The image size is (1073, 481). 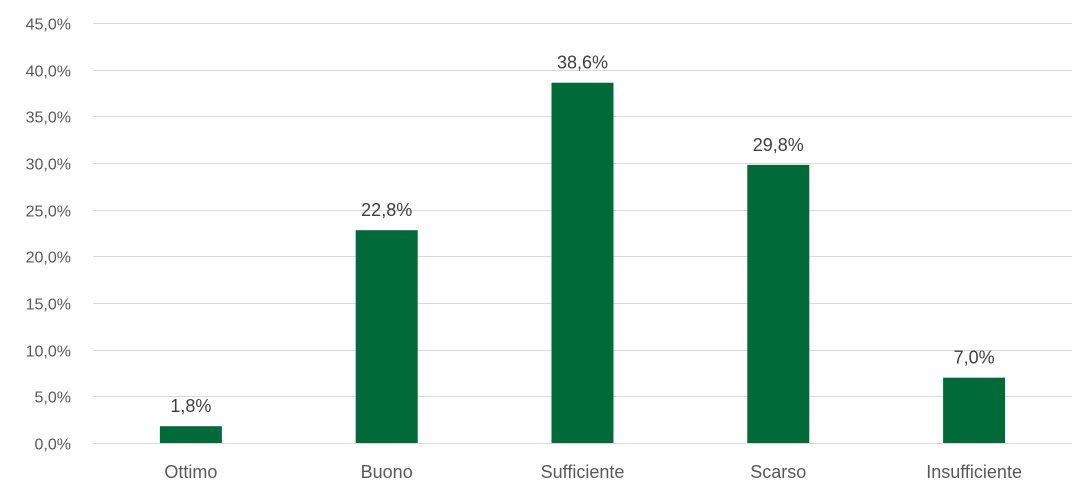 I want to click on data-label: 7,0%, so click(x=974, y=358).